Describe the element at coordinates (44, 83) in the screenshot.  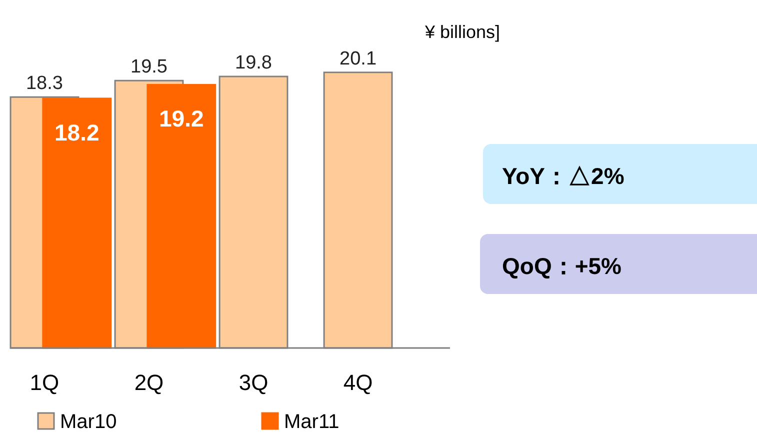
I see `data-label: 18.3` at that location.